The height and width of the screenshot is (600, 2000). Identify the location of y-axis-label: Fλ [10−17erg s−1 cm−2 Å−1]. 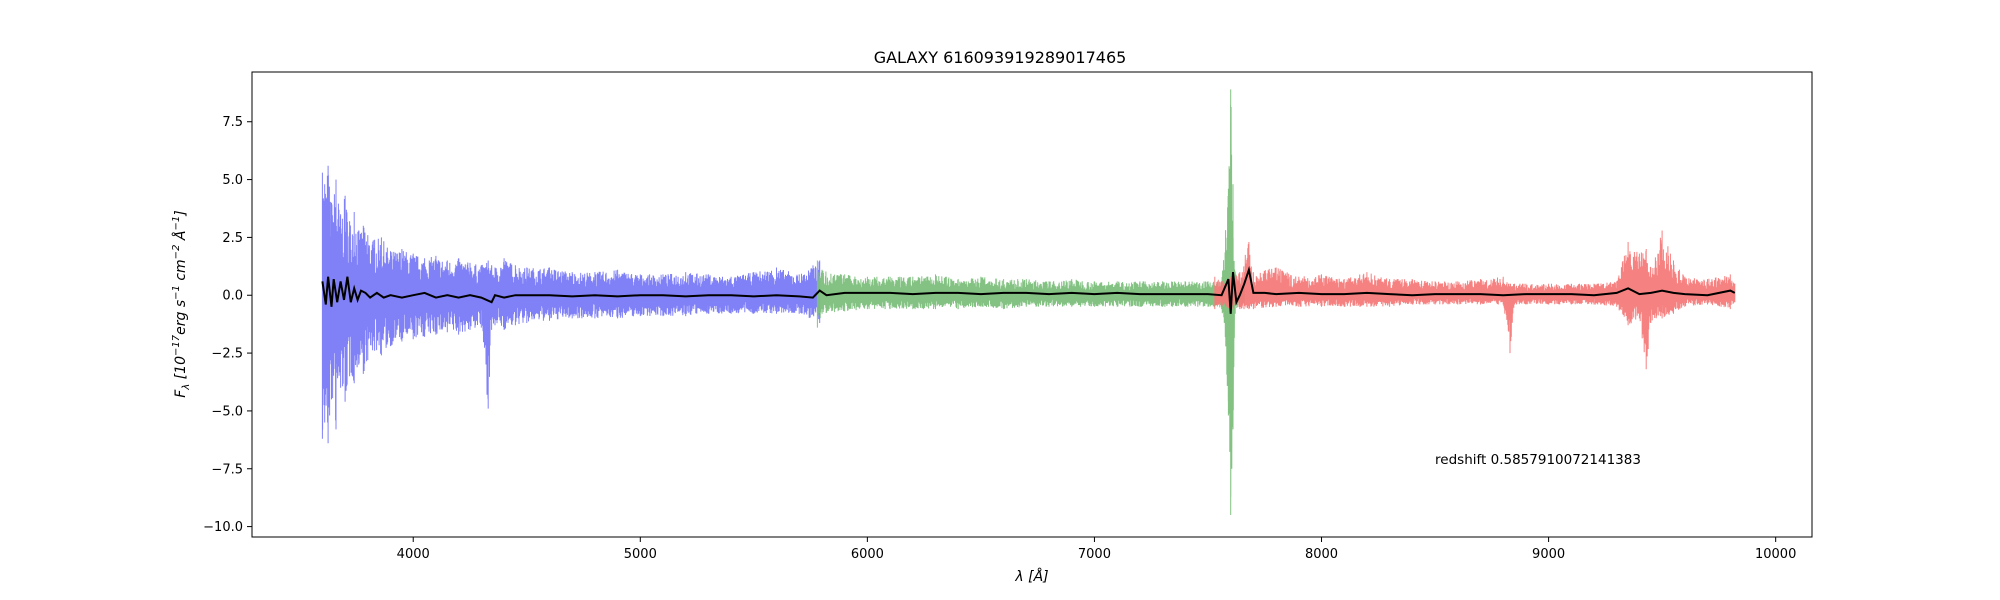
(181, 303).